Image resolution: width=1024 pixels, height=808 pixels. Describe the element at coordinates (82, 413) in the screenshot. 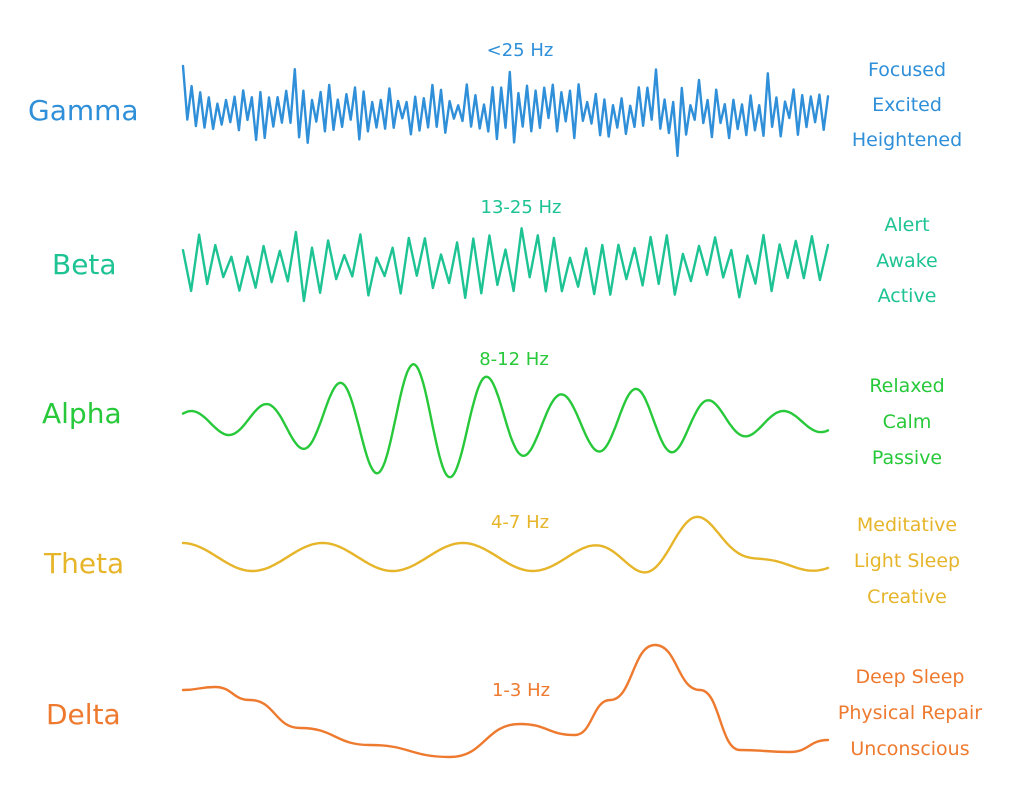

I see `band-name-alpha: Alpha` at that location.